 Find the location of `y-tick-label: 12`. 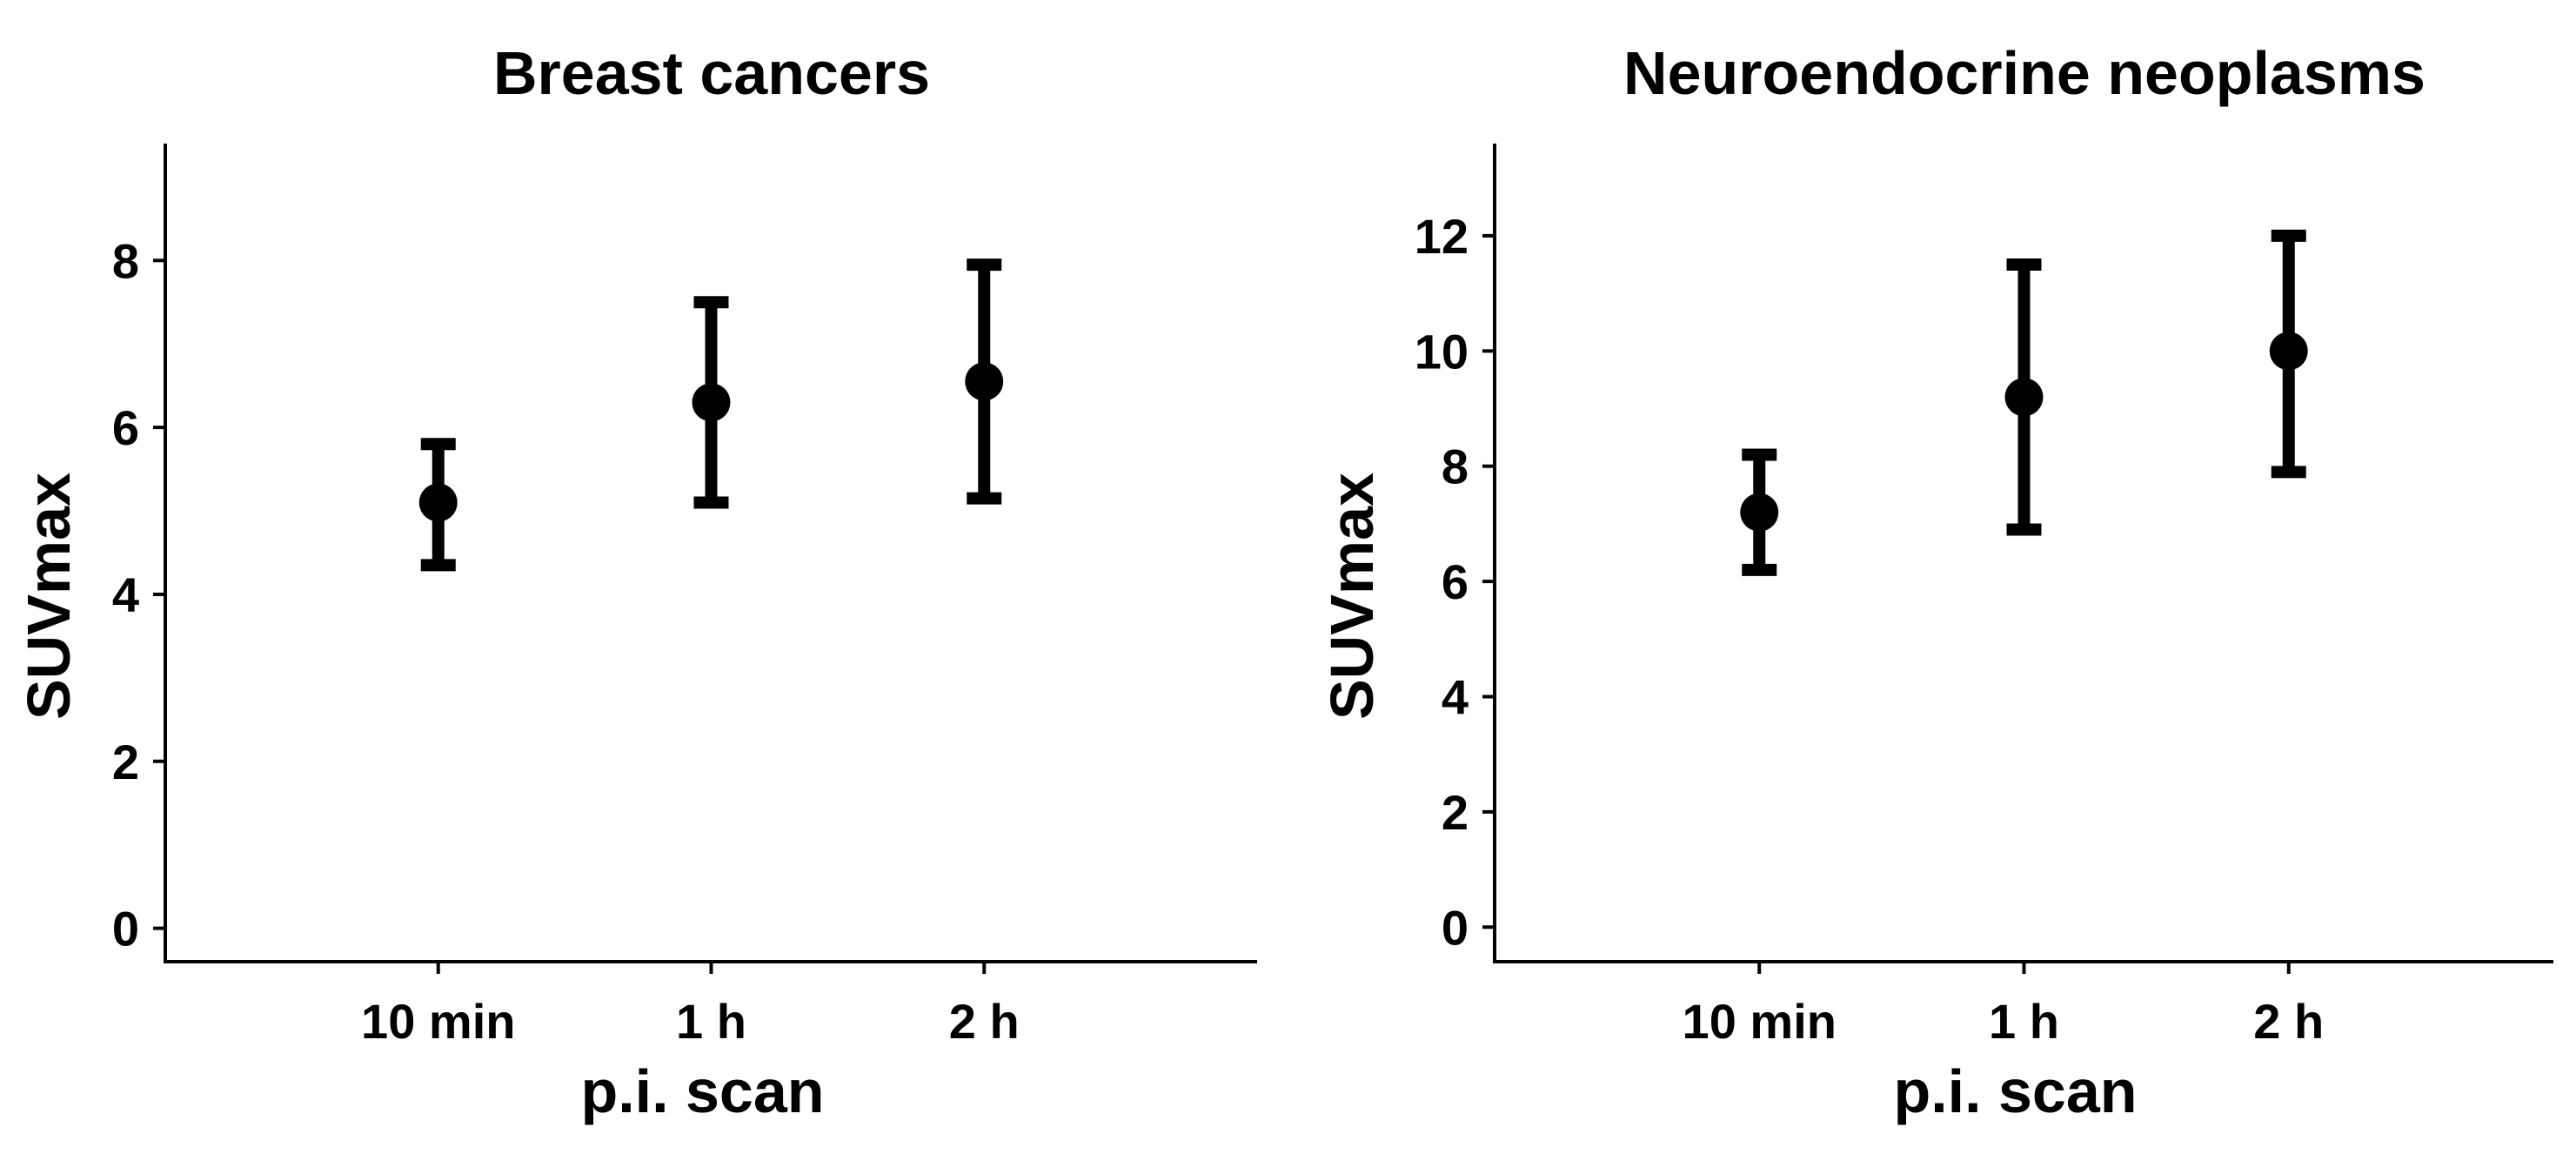

y-tick-label: 12 is located at coordinates (1442, 237).